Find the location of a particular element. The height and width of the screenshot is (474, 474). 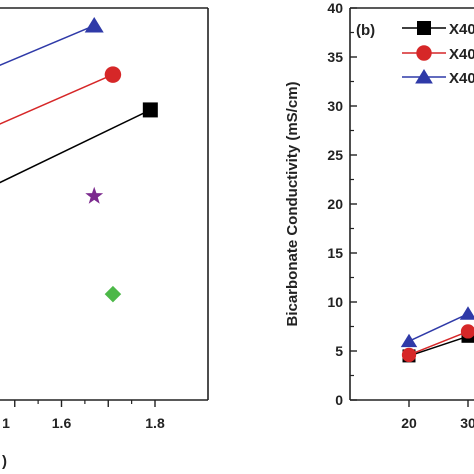

legend-triangle-marker is located at coordinates (424, 76).